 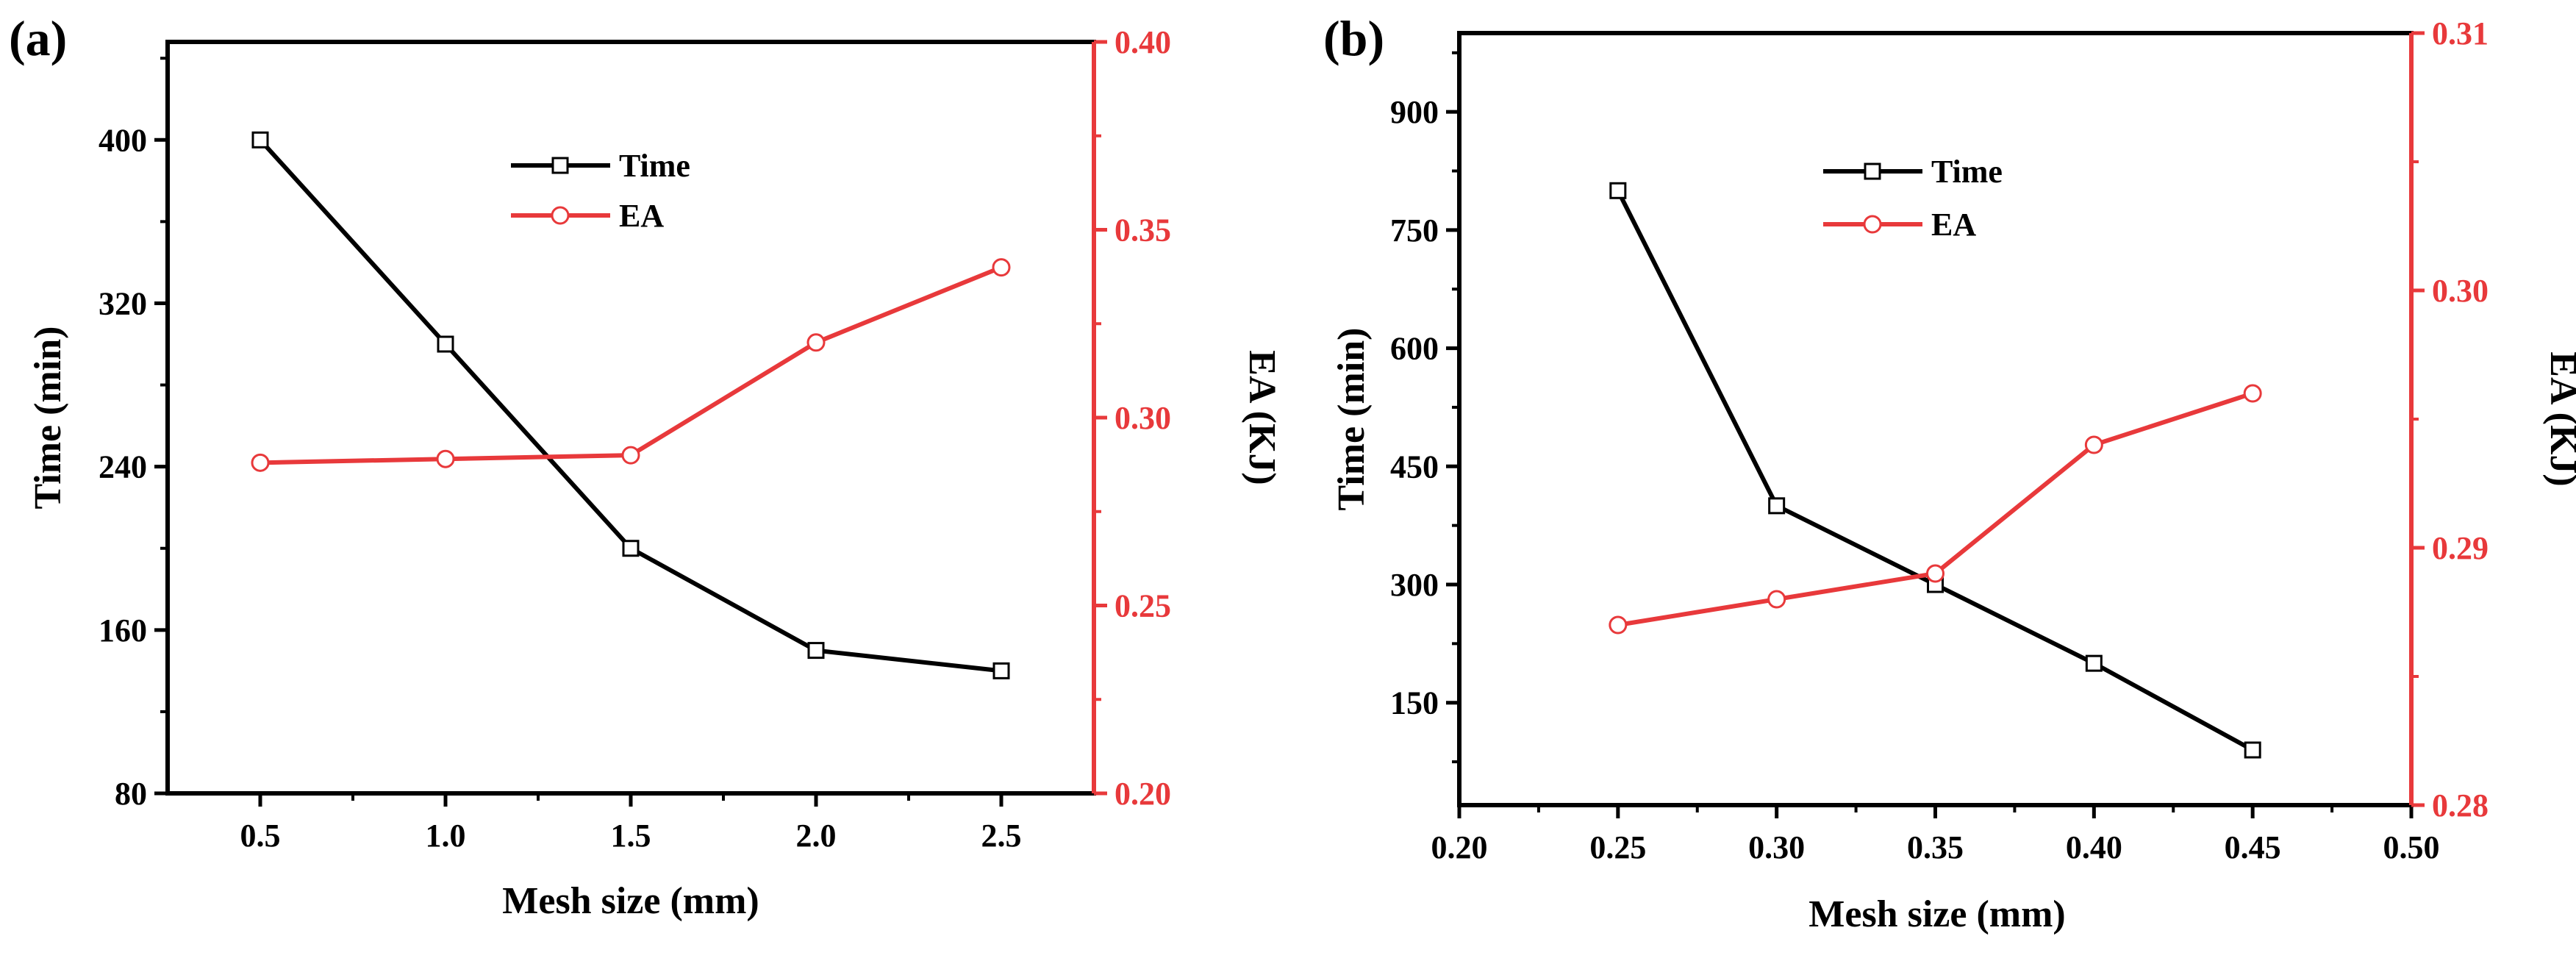 What do you see at coordinates (631, 365) in the screenshot?
I see `series-line-ea` at bounding box center [631, 365].